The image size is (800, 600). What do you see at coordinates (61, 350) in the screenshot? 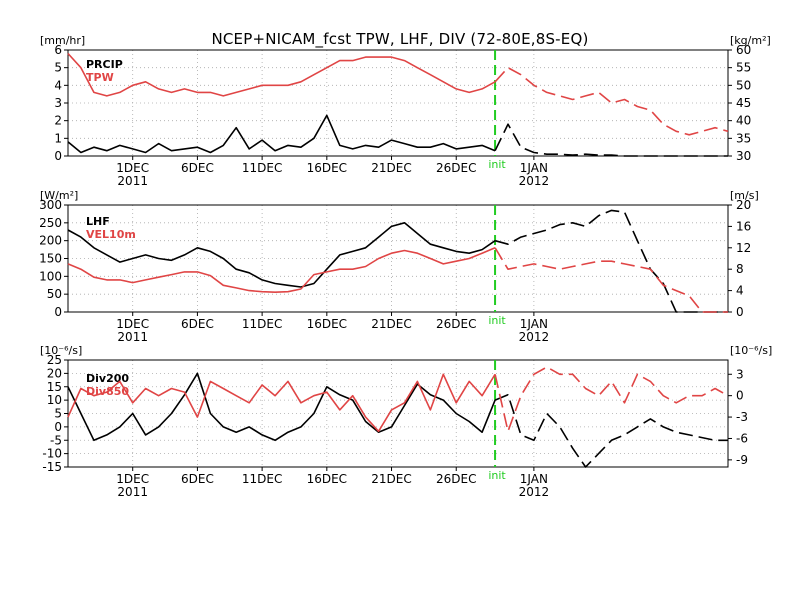
I see `left-unit-label: [10⁻⁶/s]` at bounding box center [61, 350].